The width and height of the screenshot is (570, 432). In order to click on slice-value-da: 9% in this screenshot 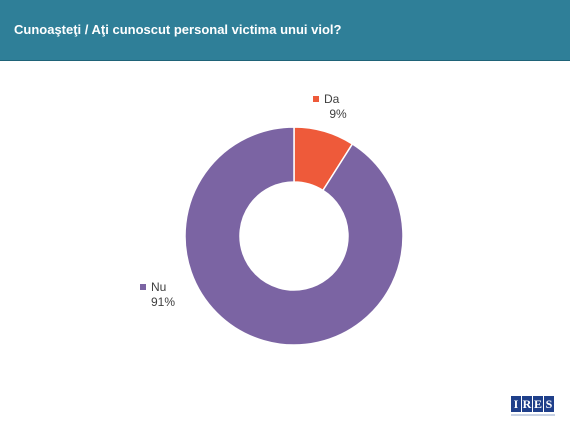, I will do `click(338, 114)`.